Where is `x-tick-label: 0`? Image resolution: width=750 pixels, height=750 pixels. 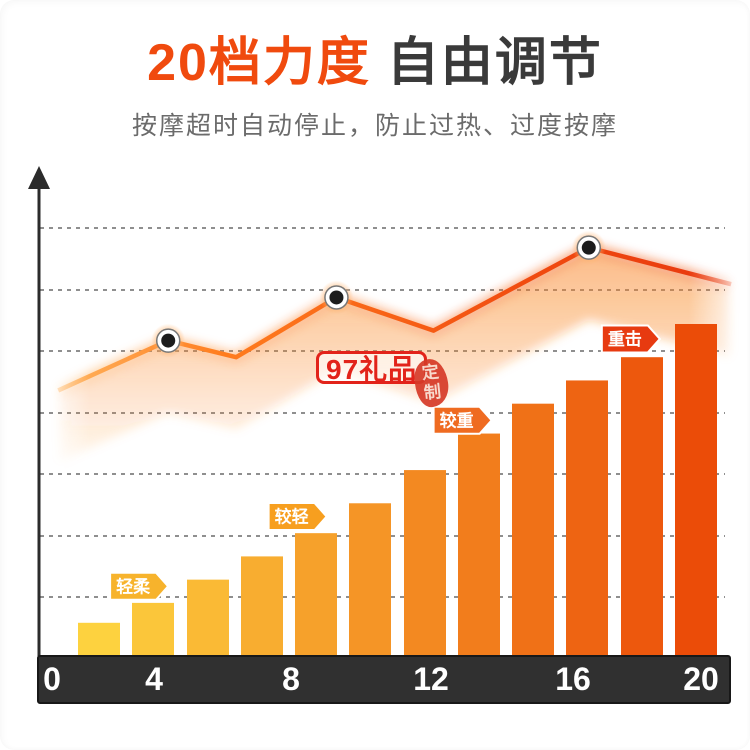 x-tick-label: 0 is located at coordinates (52, 679).